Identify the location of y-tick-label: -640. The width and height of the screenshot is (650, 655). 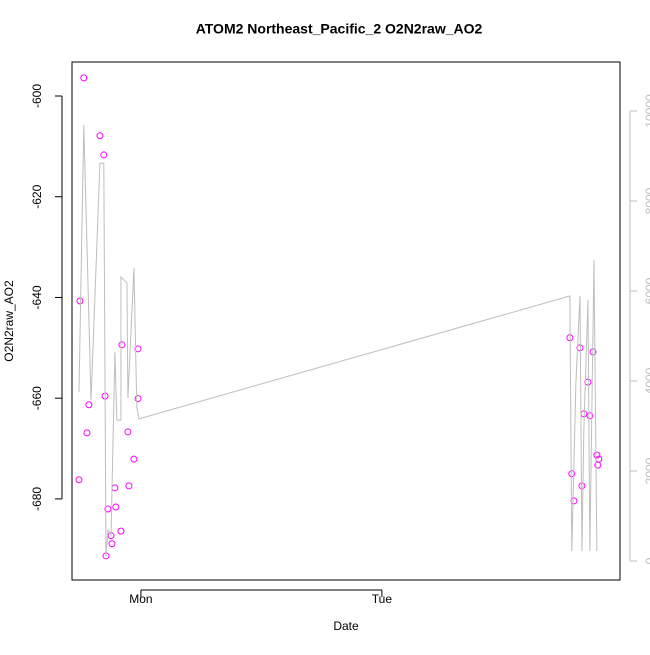
(37, 297).